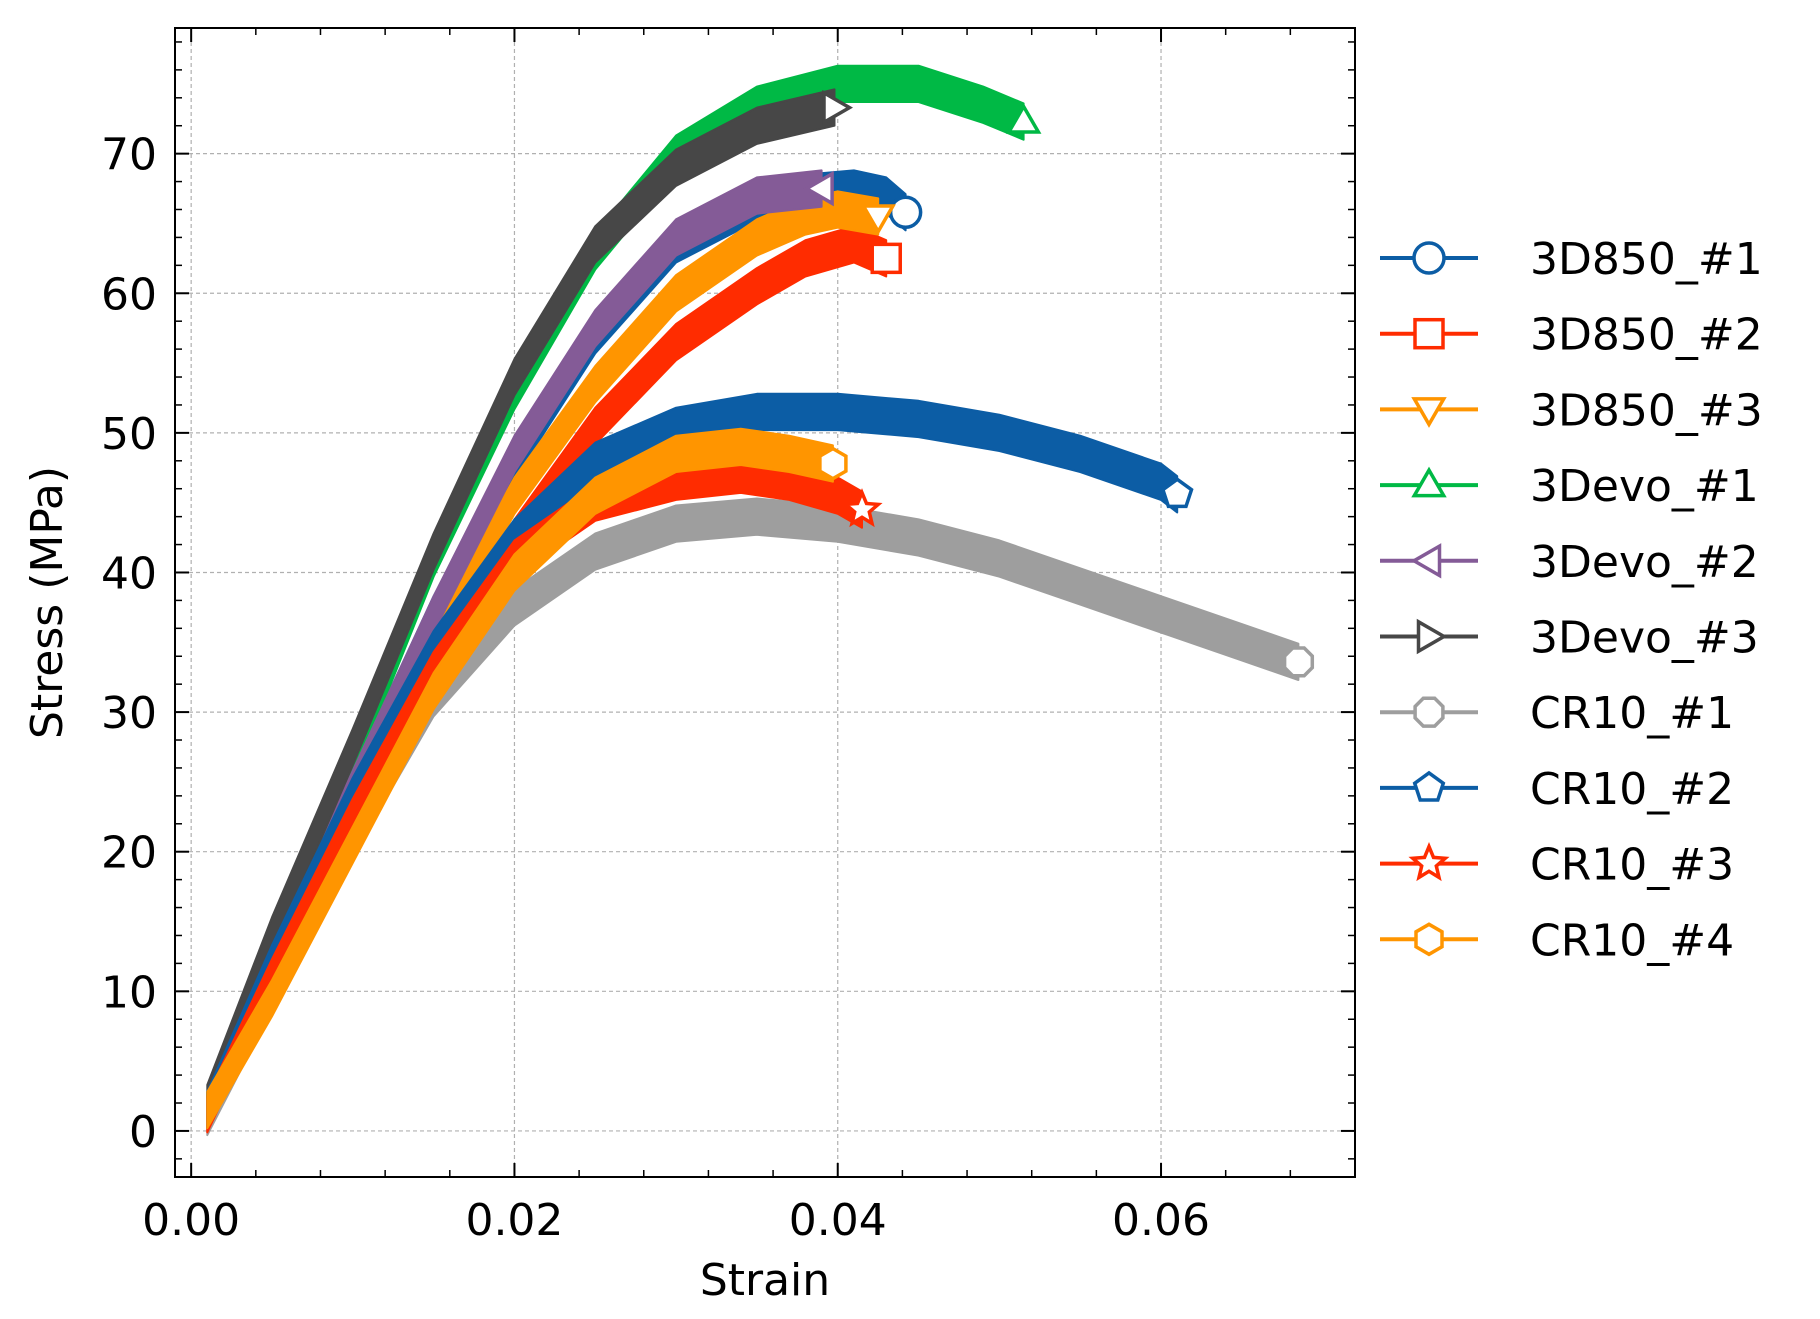  Describe the element at coordinates (129, 155) in the screenshot. I see `y-tick-label: 70` at that location.